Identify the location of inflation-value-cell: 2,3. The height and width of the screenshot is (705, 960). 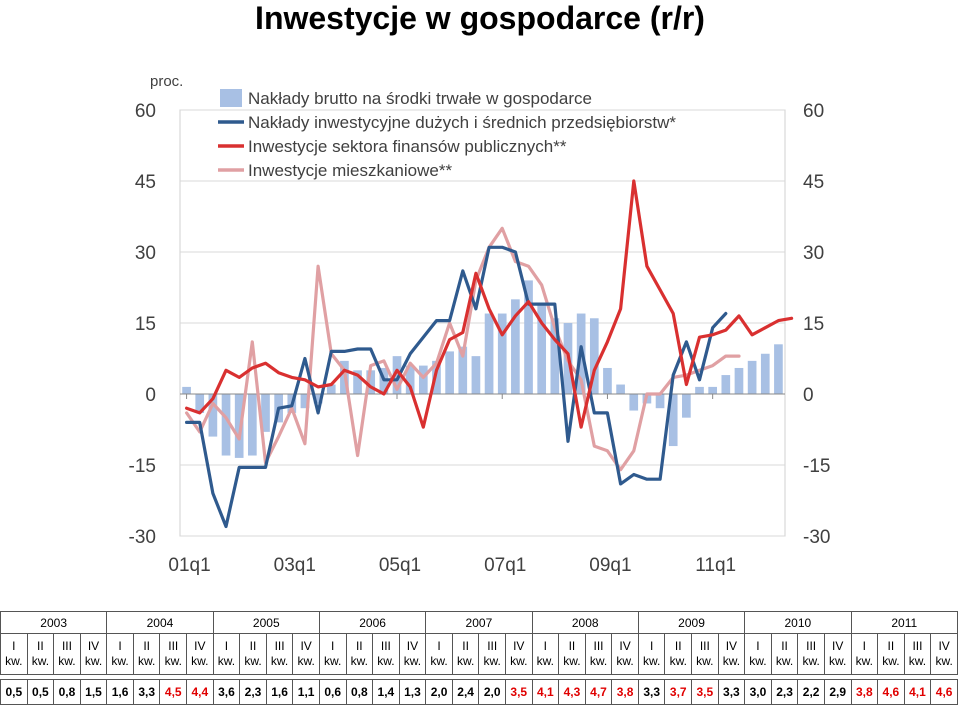
(784, 692).